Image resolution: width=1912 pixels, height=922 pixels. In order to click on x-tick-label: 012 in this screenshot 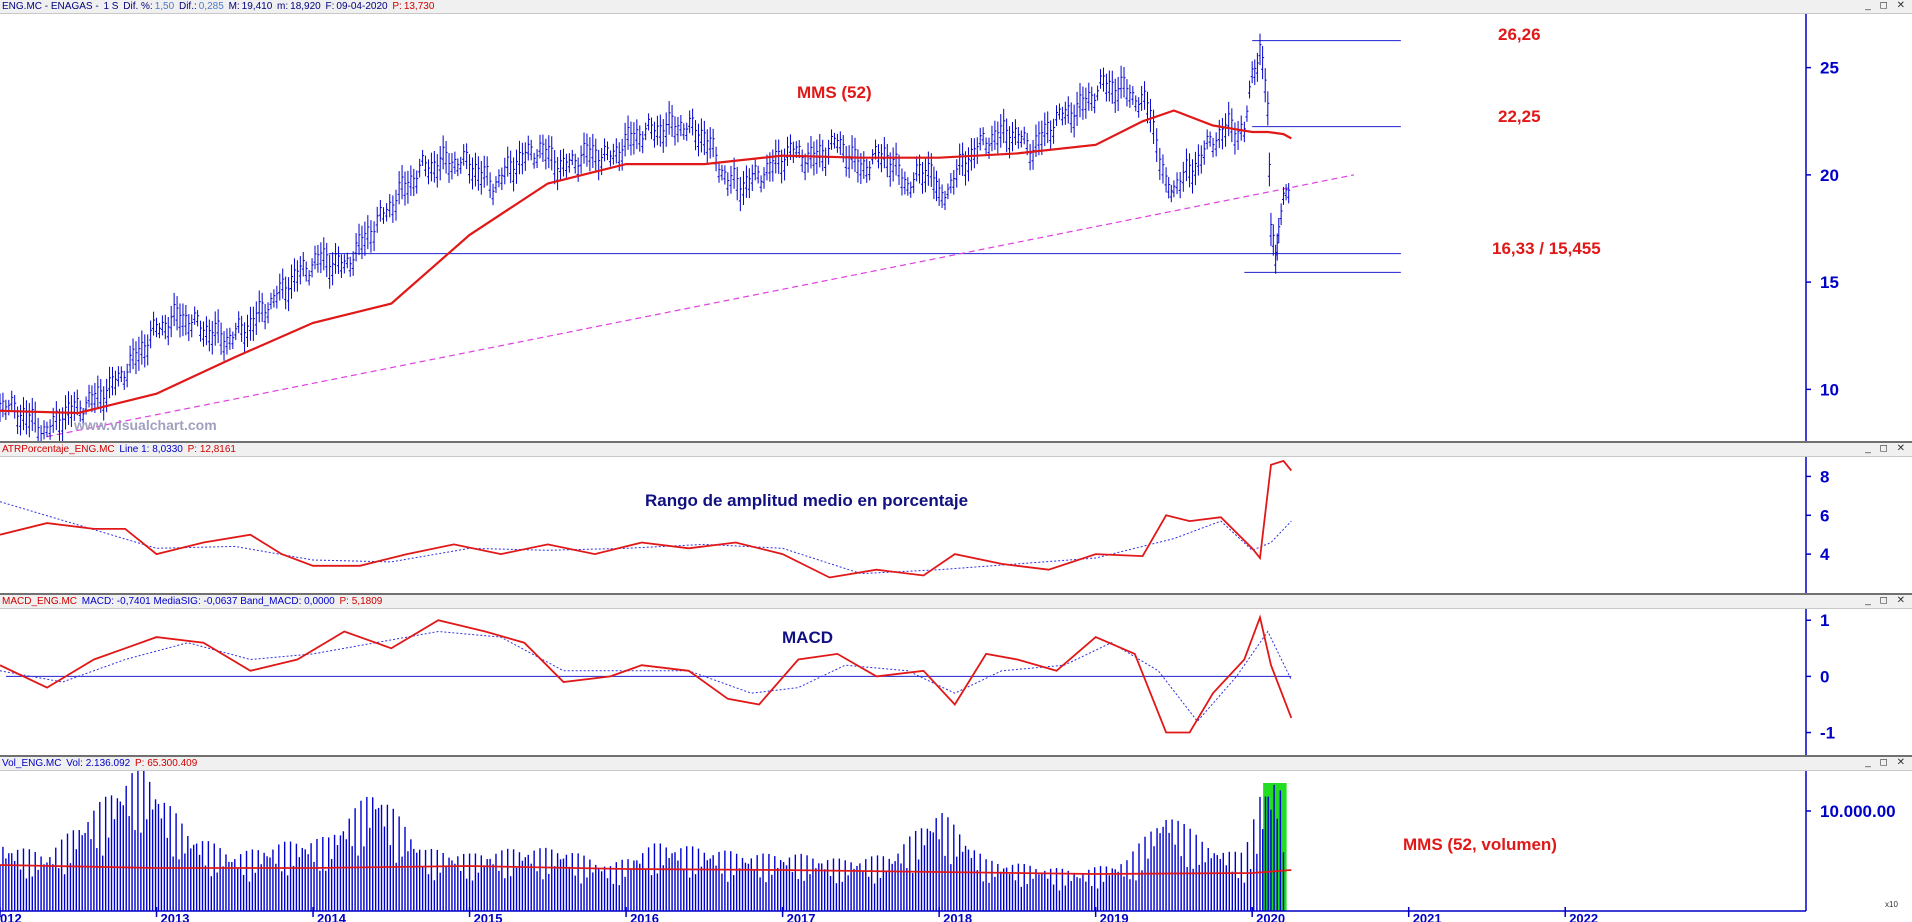, I will do `click(11, 916)`.